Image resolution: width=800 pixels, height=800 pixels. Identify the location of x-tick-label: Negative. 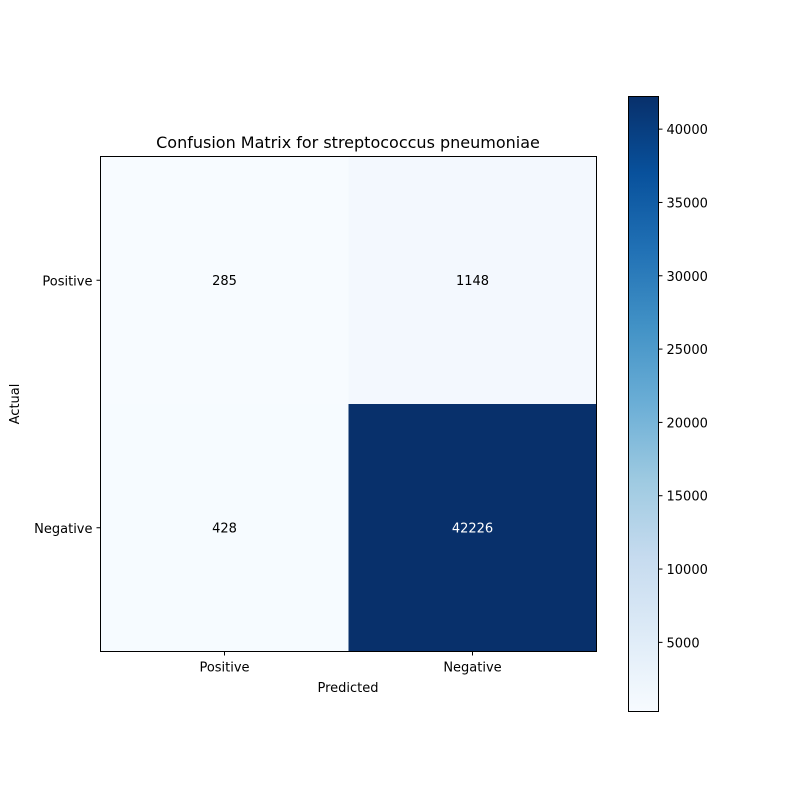
(472, 668).